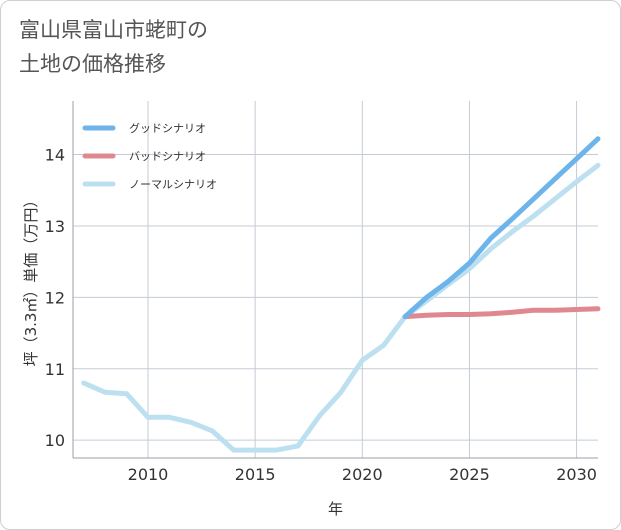 Image resolution: width=621 pixels, height=530 pixels. Describe the element at coordinates (501, 228) in the screenshot. I see `series-line-good` at that location.